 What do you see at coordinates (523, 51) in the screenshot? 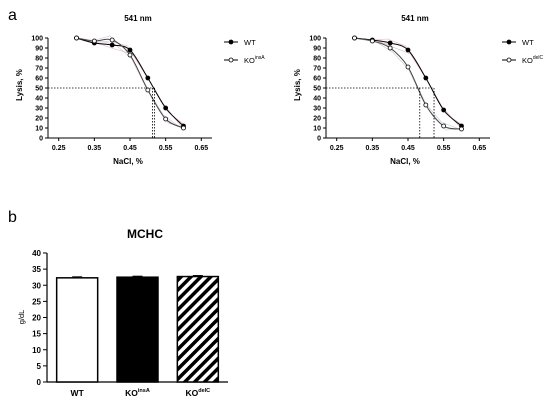
I see `legend: WT KOdelC` at bounding box center [523, 51].